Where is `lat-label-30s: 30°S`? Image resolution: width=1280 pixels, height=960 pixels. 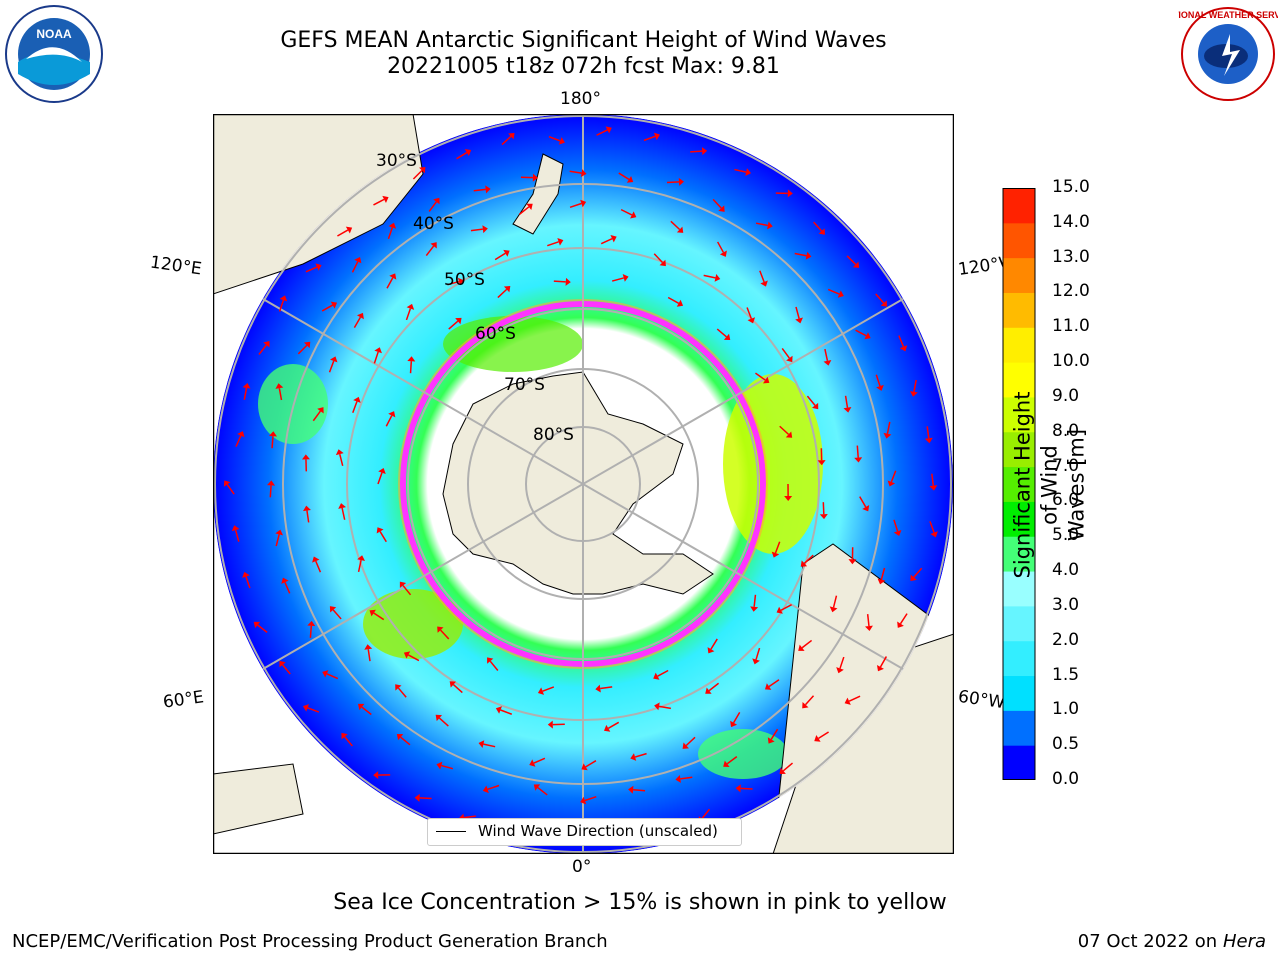 lat-label-30s: 30°S is located at coordinates (396, 161).